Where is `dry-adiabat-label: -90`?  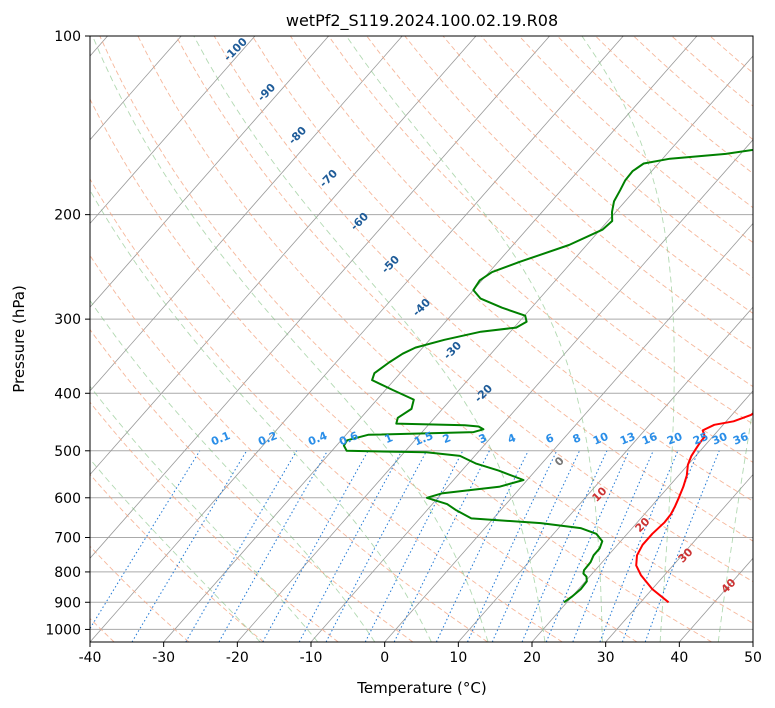 dry-adiabat-label: -90 is located at coordinates (266, 92).